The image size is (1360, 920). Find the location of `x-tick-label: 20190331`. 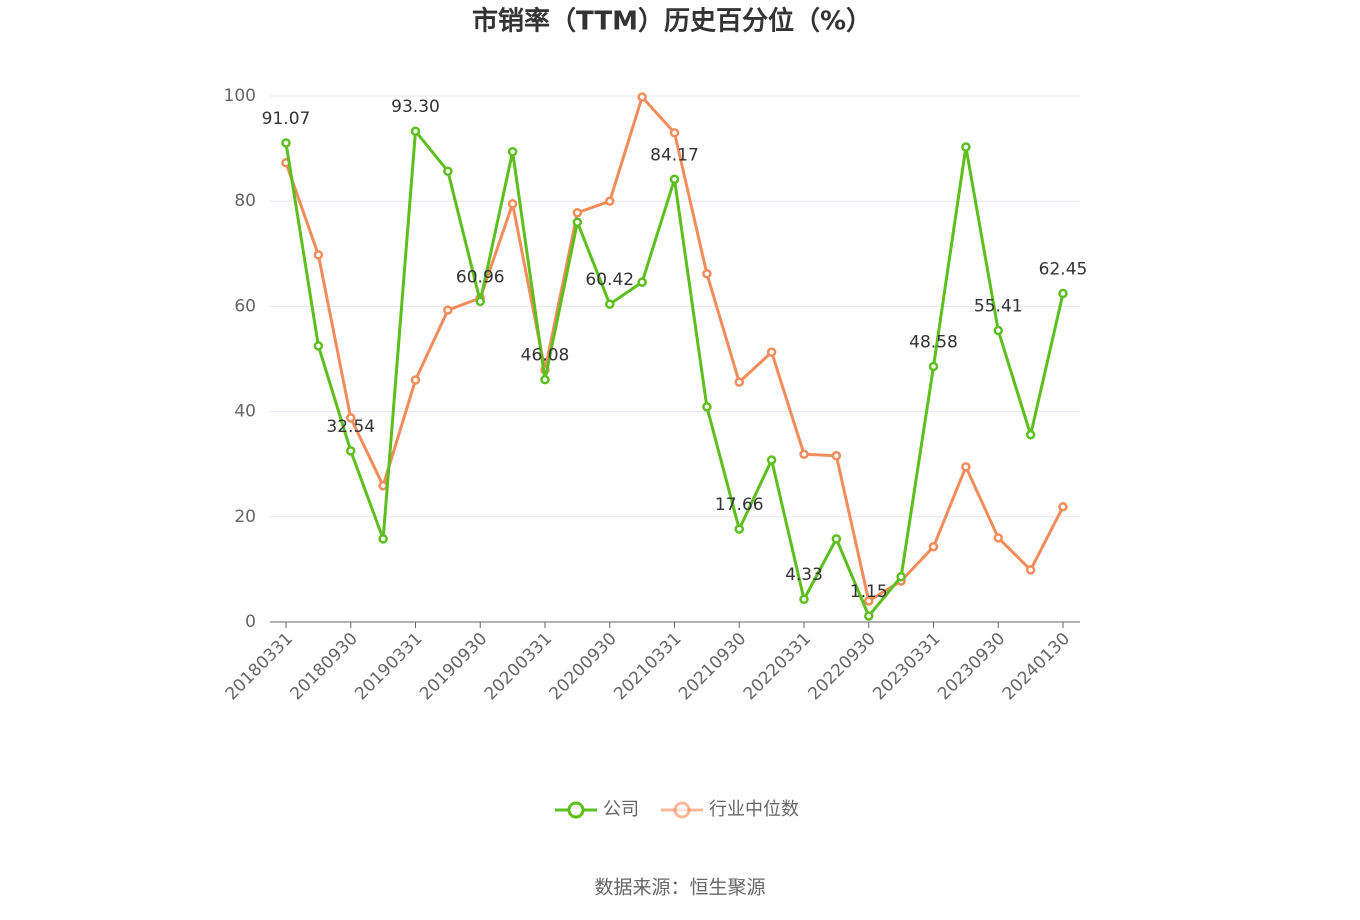

x-tick-label: 20190331 is located at coordinates (388, 666).